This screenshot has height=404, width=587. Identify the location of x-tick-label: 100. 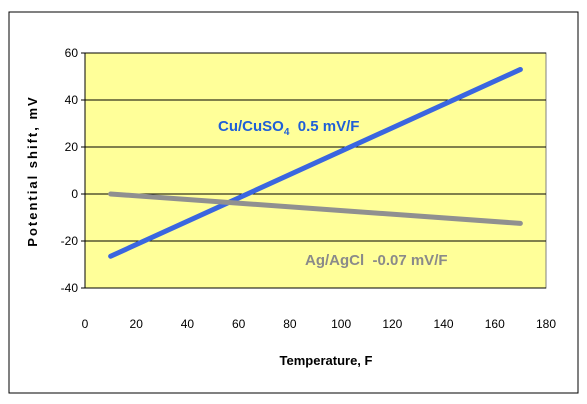
(341, 324).